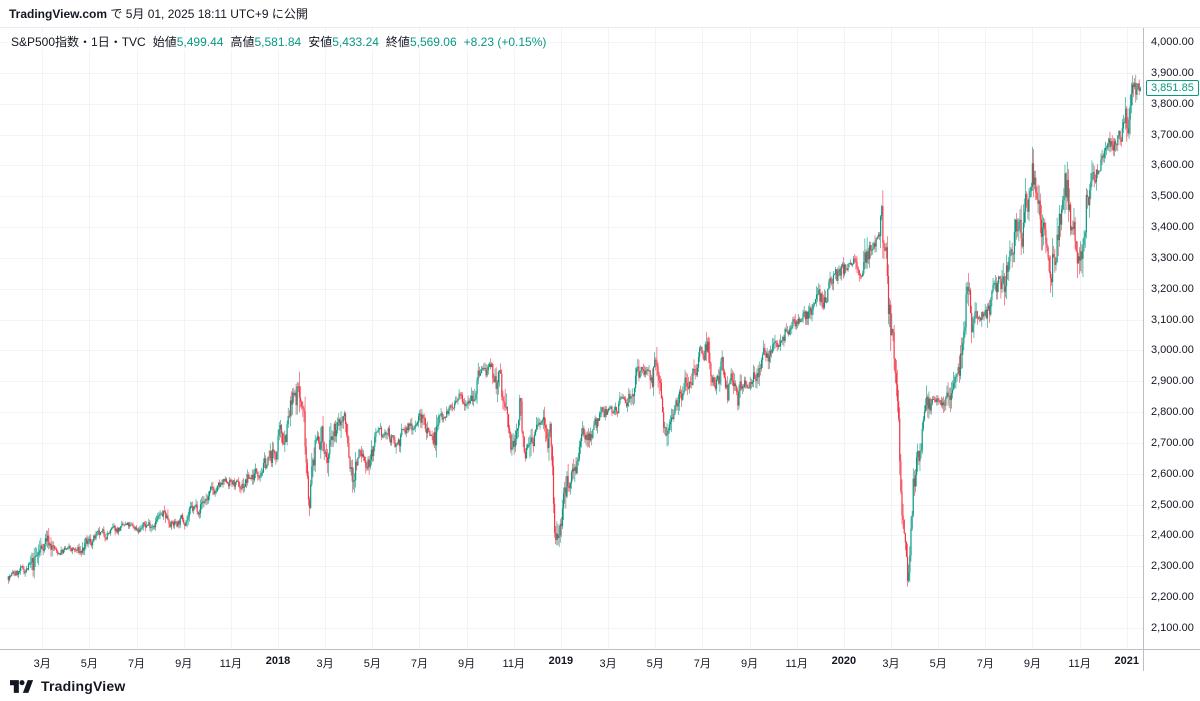 The image size is (1200, 701). Describe the element at coordinates (1172, 196) in the screenshot. I see `price-tick-label: 3,500.00` at that location.